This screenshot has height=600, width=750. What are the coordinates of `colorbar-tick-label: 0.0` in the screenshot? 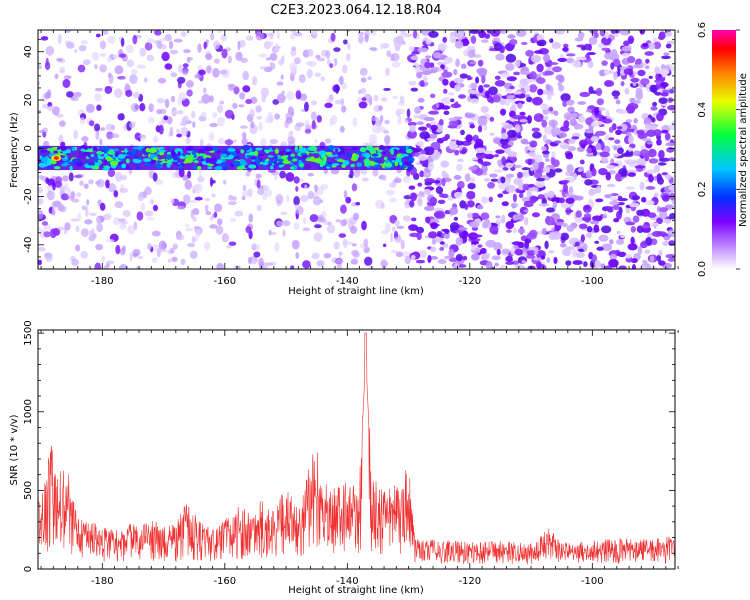 It's located at (702, 269).